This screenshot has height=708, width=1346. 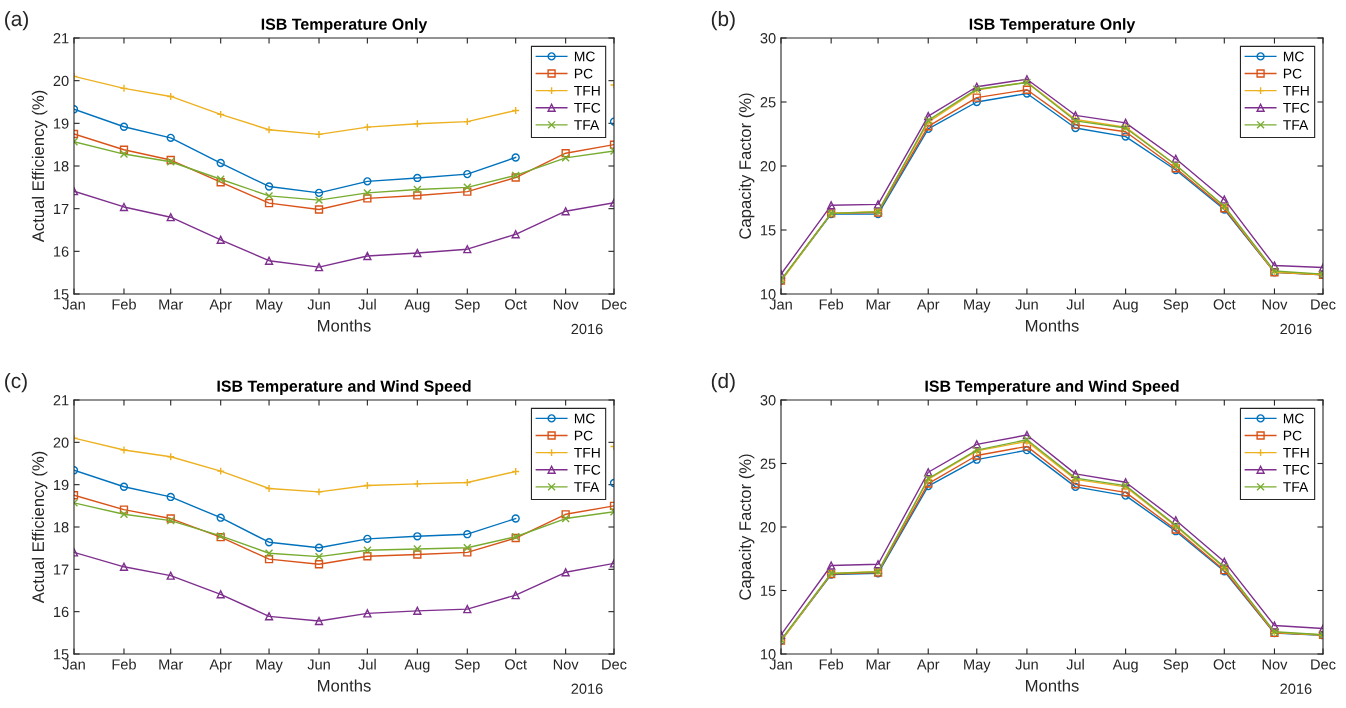 What do you see at coordinates (61, 123) in the screenshot?
I see `y-tick-label: 19` at bounding box center [61, 123].